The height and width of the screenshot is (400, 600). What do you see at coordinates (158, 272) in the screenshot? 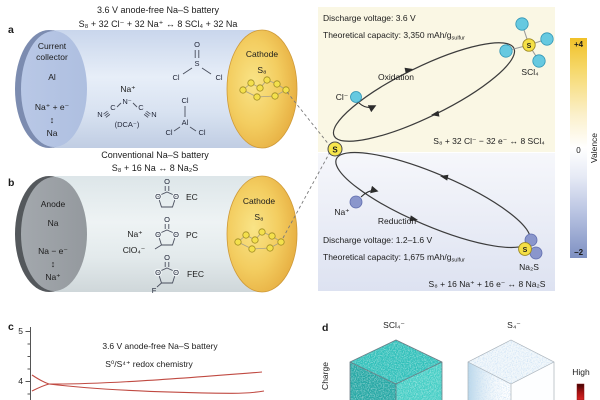
I see `fec-o-left: O` at bounding box center [158, 272].